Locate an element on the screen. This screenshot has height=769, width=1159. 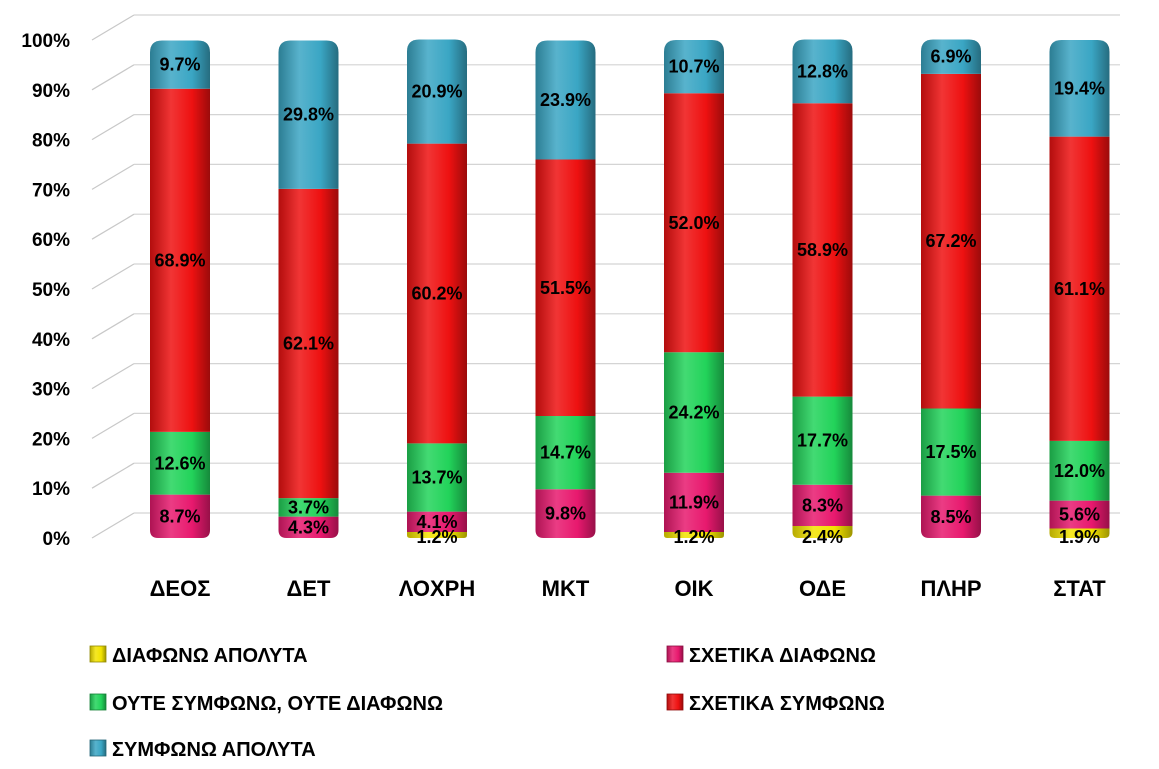
x-category-label: ΠΛΗΡ is located at coordinates (950, 588).